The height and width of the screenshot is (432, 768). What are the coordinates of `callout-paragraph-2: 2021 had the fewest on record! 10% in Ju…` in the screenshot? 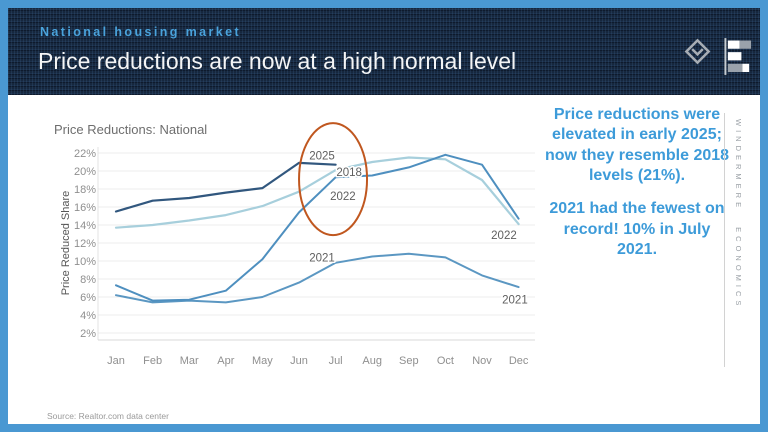 It's located at (637, 229).